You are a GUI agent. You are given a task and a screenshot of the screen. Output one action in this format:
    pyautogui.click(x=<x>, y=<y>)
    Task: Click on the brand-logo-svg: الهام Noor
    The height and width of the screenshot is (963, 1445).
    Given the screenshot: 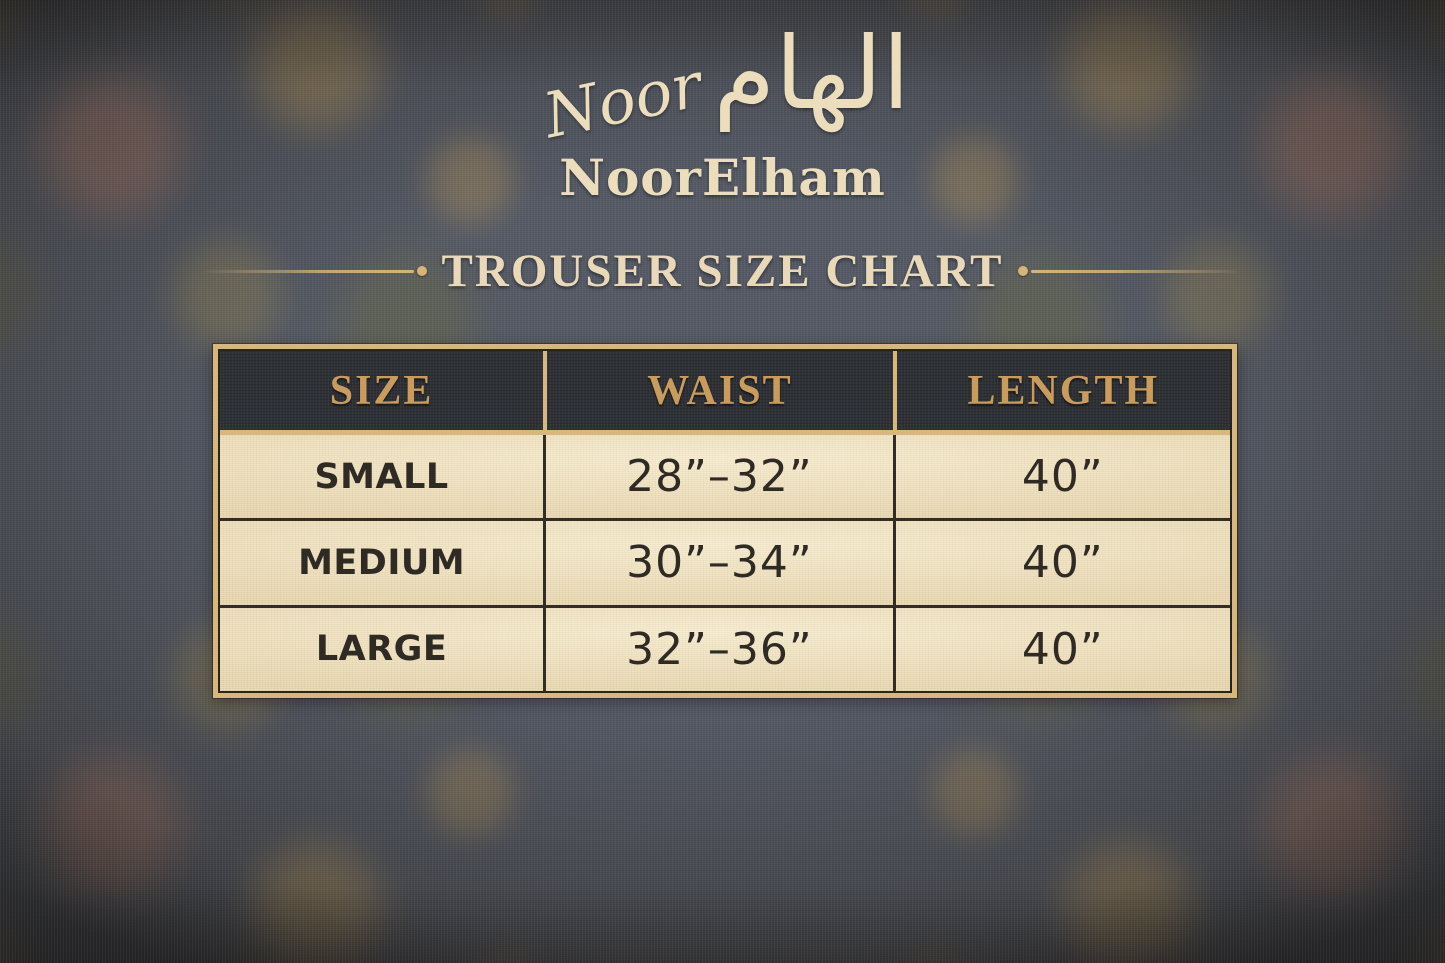 What is the action you would take?
    pyautogui.click(x=722, y=84)
    